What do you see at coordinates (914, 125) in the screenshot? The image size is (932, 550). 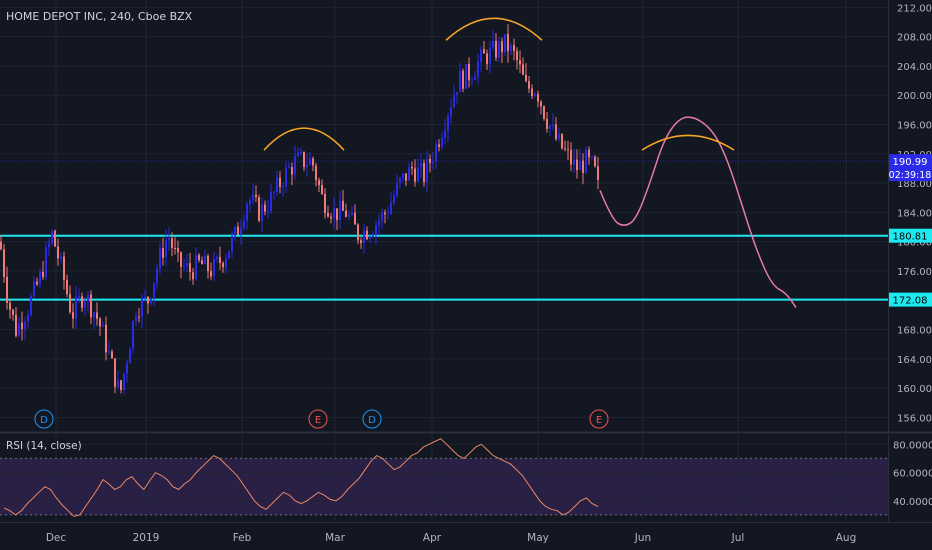 I see `y-tick-label: 196.00` at bounding box center [914, 125].